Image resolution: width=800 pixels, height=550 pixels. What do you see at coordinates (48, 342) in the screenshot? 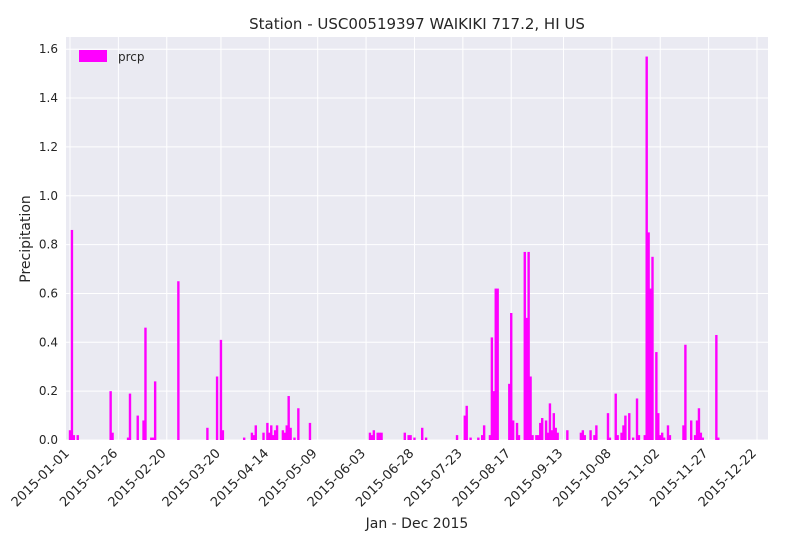
I see `y-tick-label: 0.4` at bounding box center [48, 342].